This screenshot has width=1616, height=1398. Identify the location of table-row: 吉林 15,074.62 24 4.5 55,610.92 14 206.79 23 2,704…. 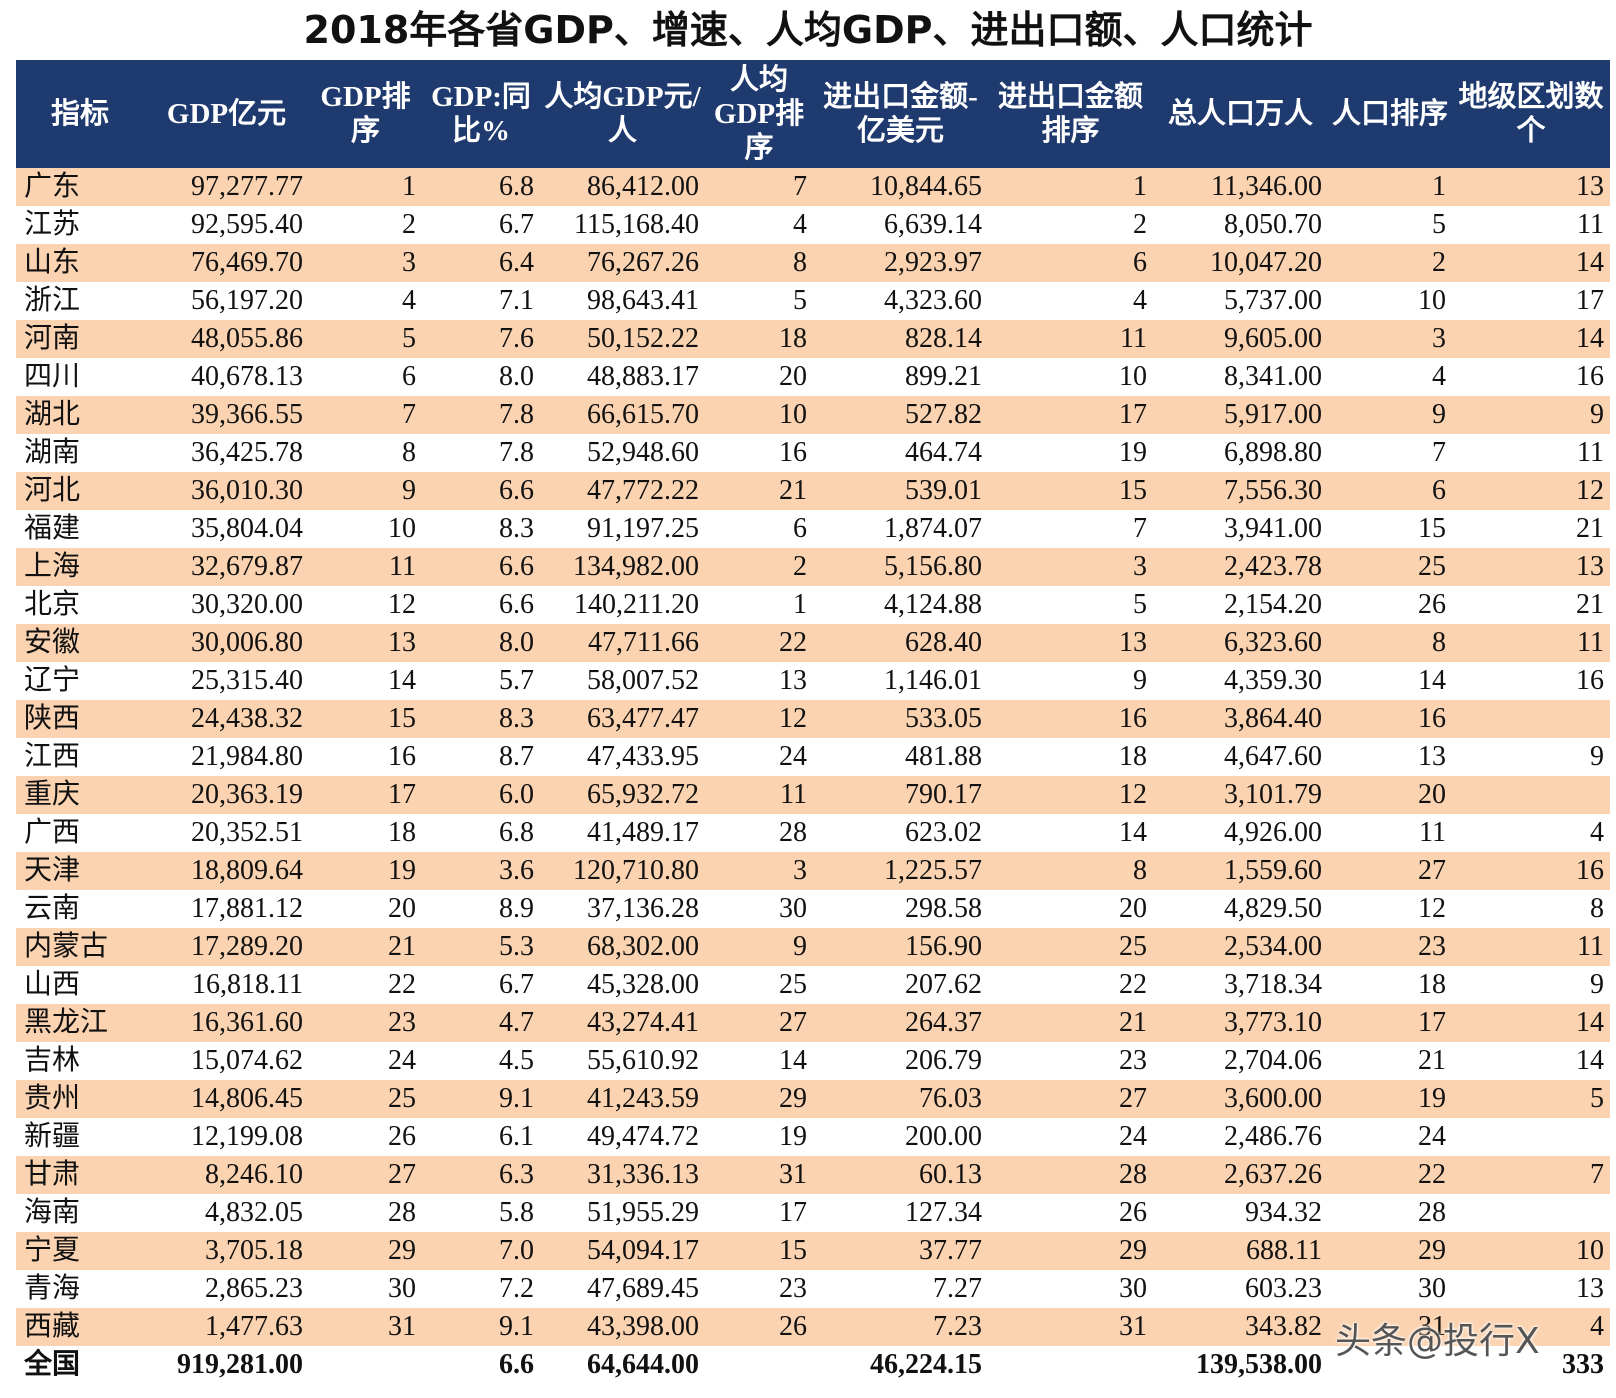
(813, 1061).